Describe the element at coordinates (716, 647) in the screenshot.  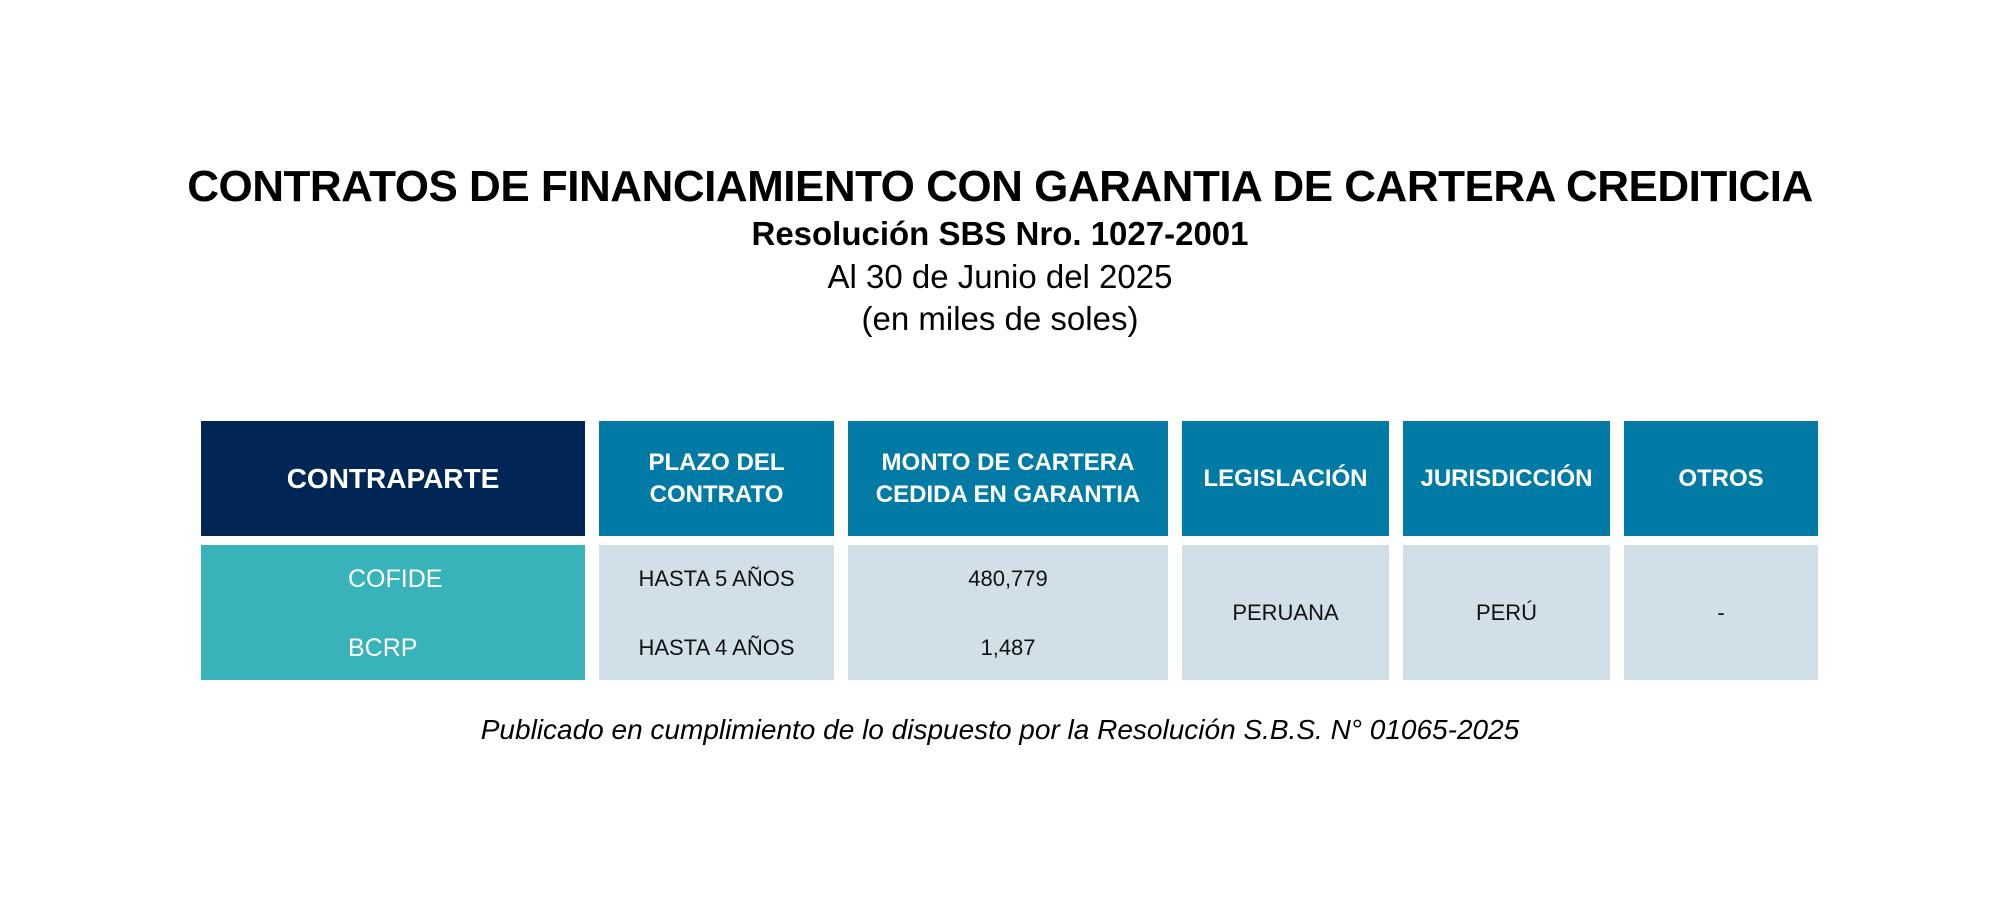
I see `table-row-bcrp-plazo: HASTA 4 AÑOS` at that location.